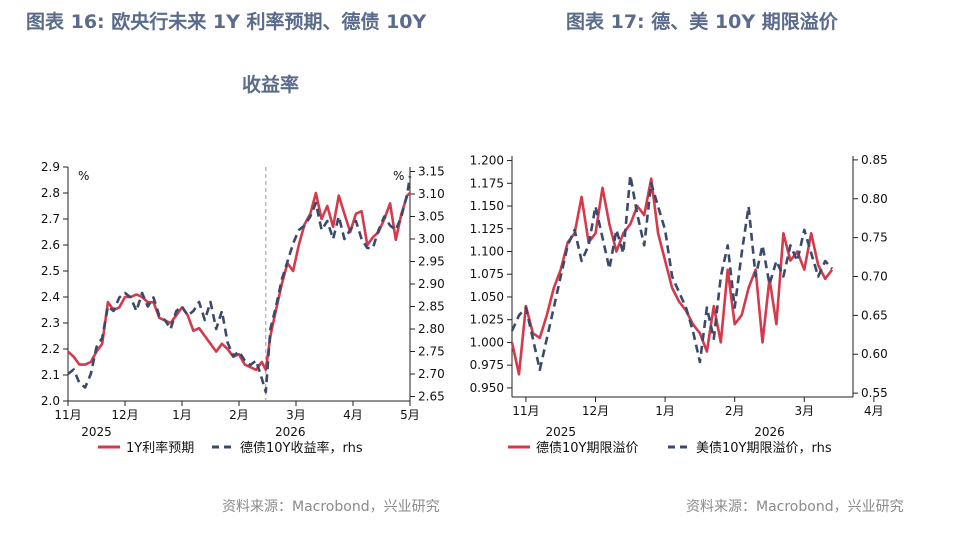 The height and width of the screenshot is (533, 954). Describe the element at coordinates (487, 161) in the screenshot. I see `chart2-left-tick-label: 1.200` at that location.